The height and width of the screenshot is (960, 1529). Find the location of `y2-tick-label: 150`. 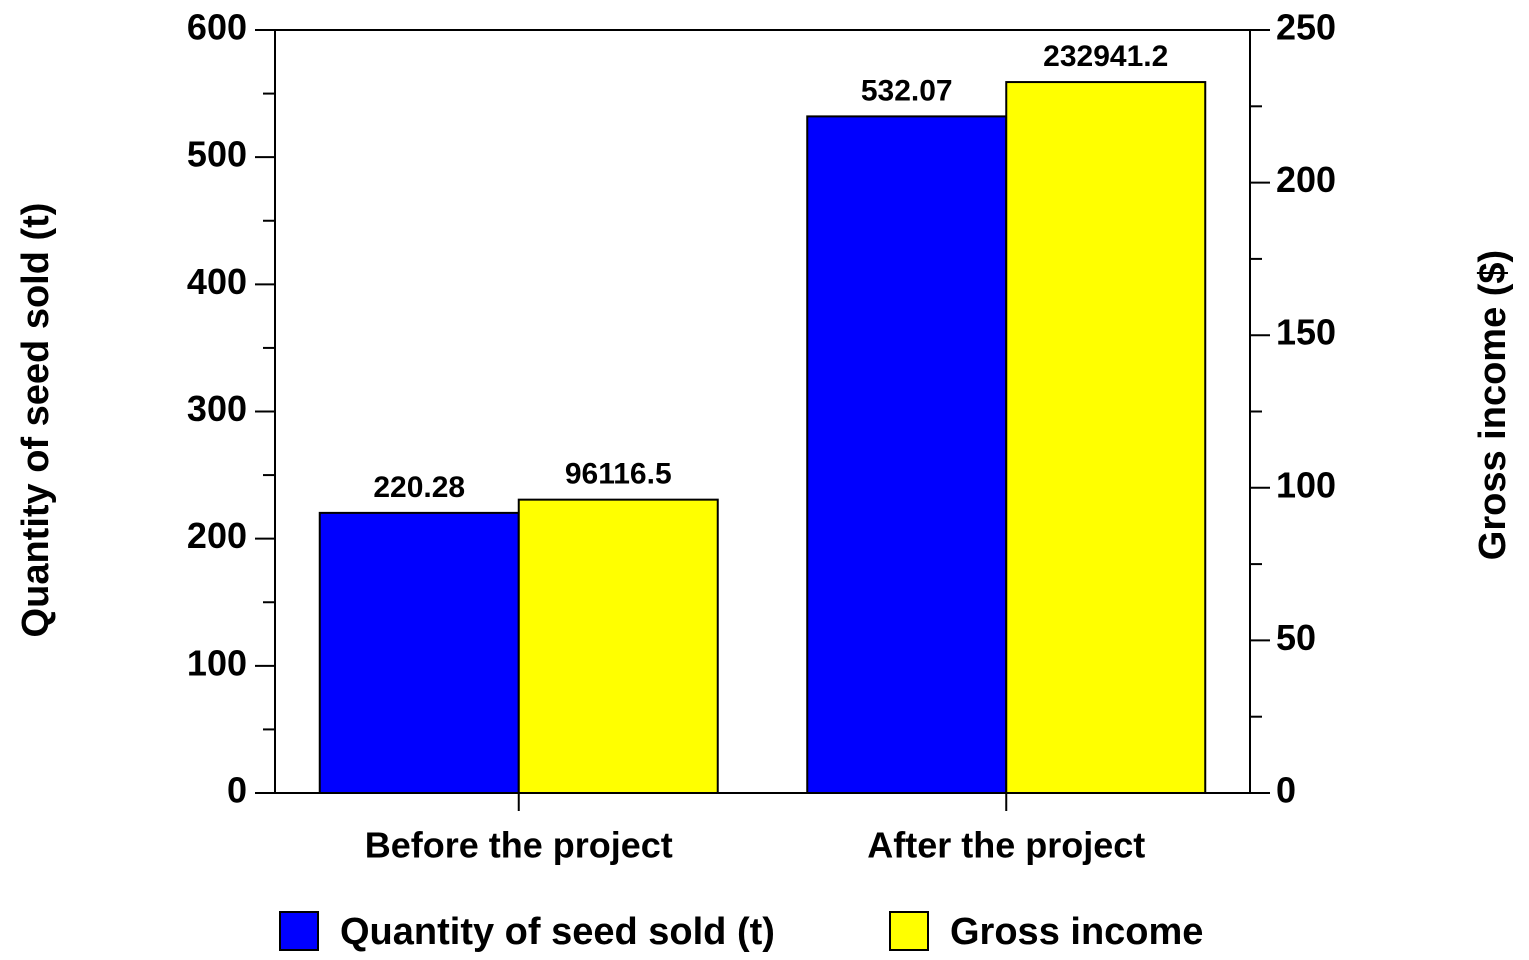

y2-tick-label: 150 is located at coordinates (1306, 332).